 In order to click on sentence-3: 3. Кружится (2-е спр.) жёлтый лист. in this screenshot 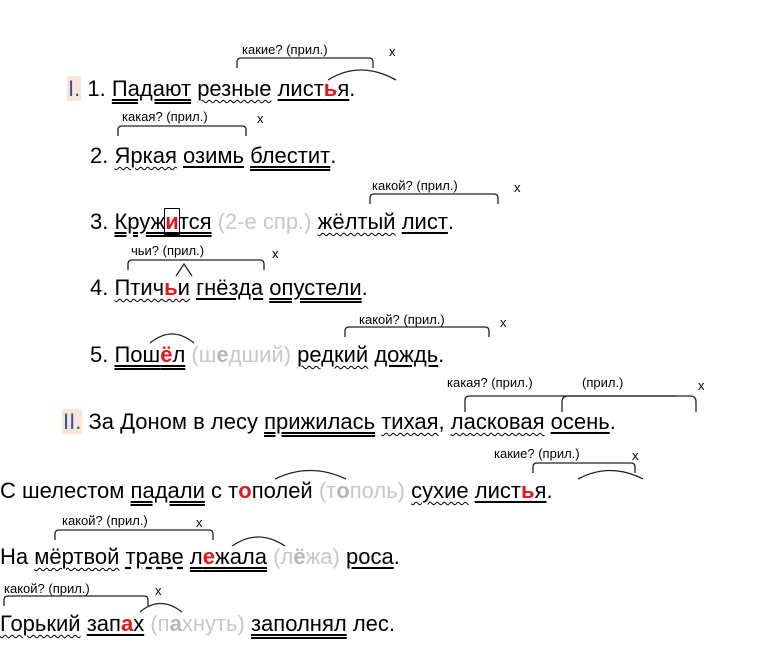, I will do `click(272, 222)`.